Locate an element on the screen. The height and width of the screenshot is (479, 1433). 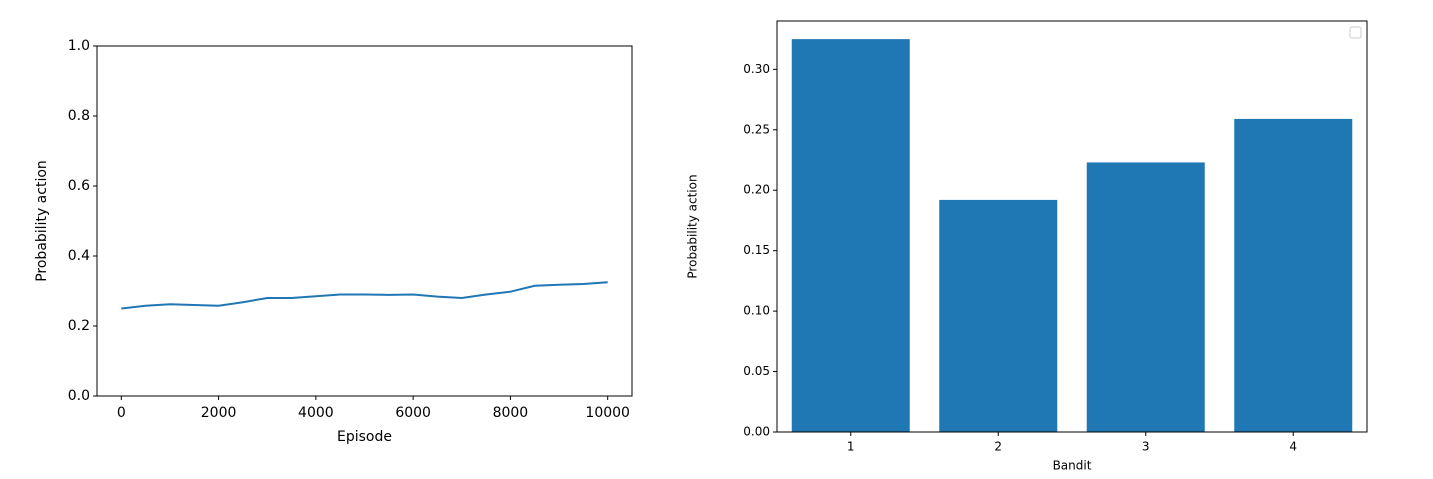
x-tick-label: 4 is located at coordinates (1293, 447).